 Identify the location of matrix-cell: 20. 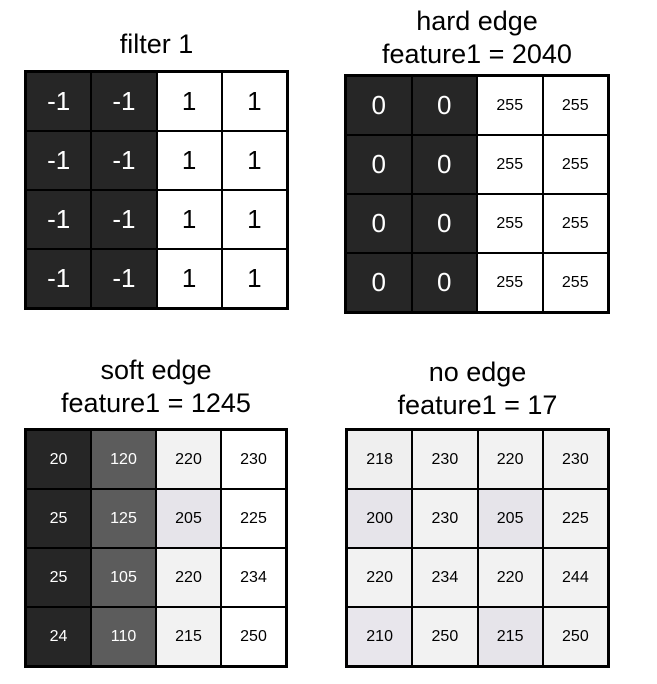
(58, 459).